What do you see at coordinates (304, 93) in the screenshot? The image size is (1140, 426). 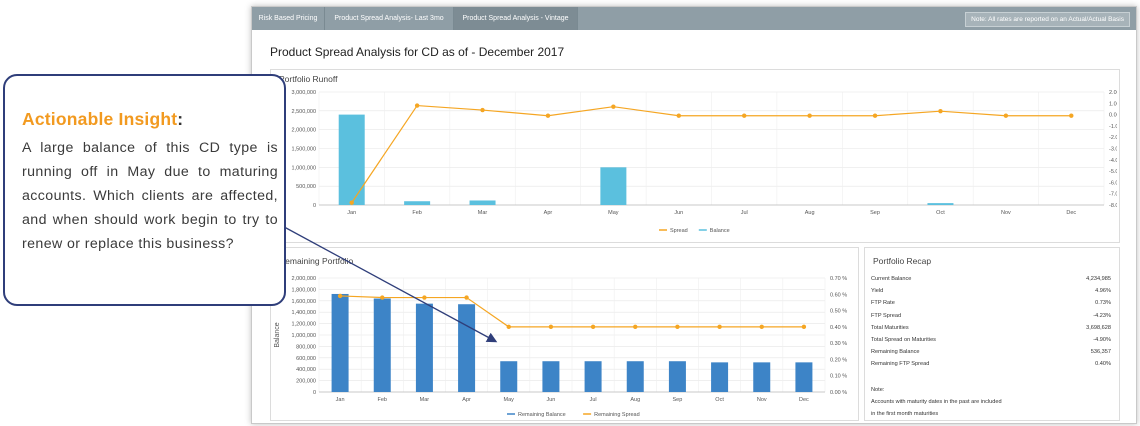 I see `left-tick-label: 3,000,000` at bounding box center [304, 93].